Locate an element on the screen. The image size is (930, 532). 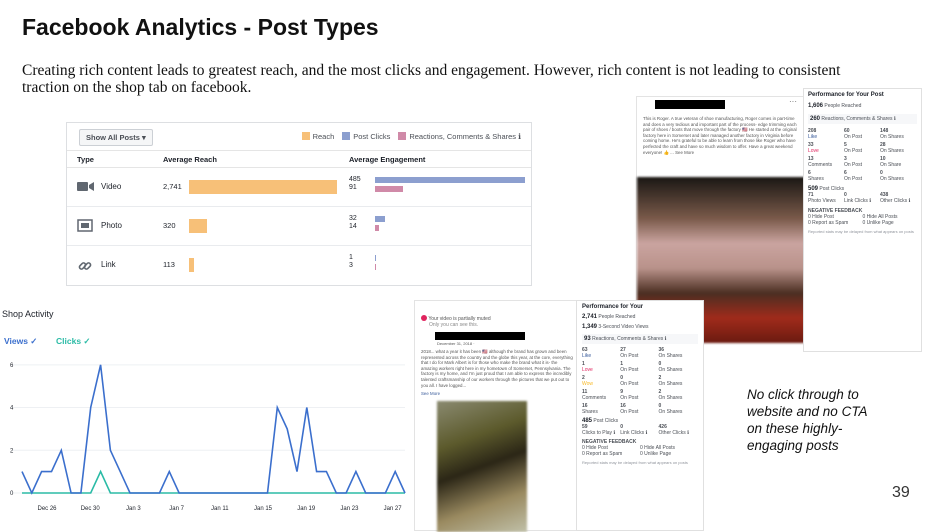
shop-activity-title: Shop Activity is located at coordinates (28, 314).